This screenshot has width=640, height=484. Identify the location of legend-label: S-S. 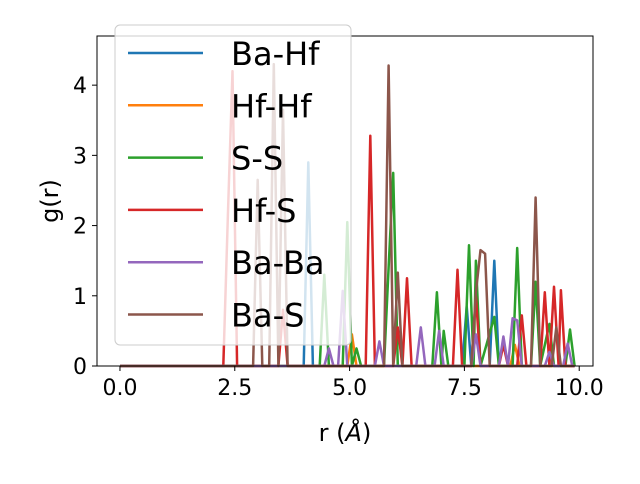
(257, 159).